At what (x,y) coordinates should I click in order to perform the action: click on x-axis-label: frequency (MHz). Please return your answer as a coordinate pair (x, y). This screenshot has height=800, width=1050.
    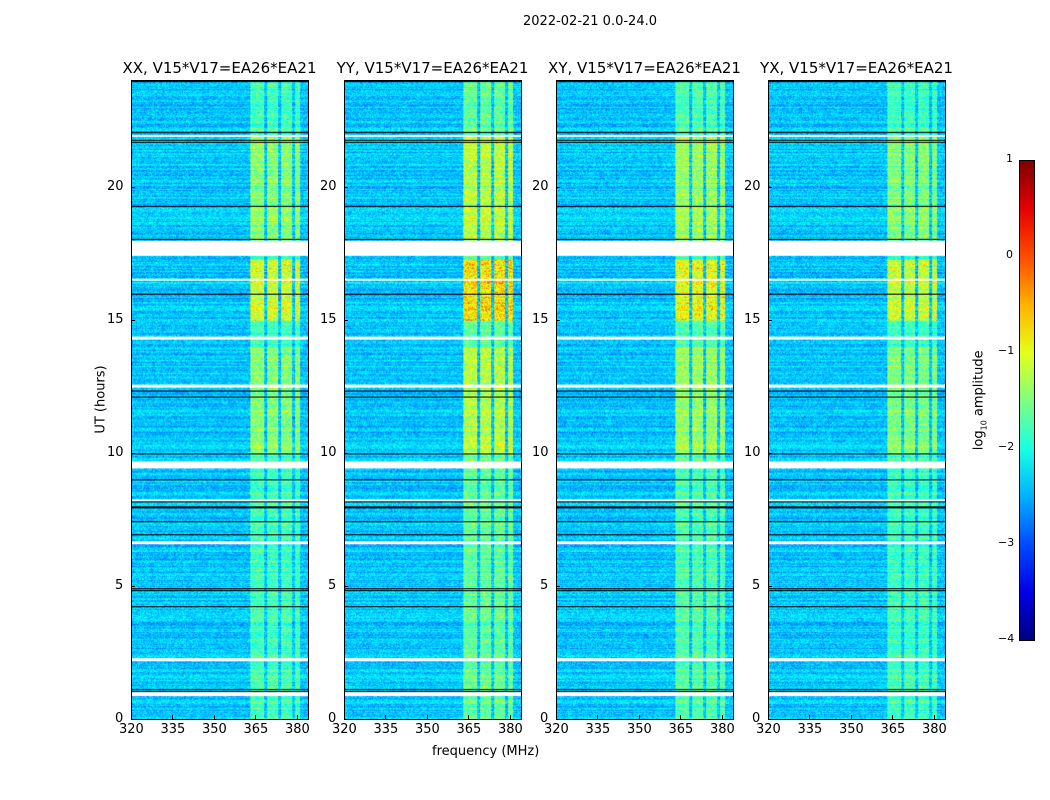
    Looking at the image, I should click on (486, 751).